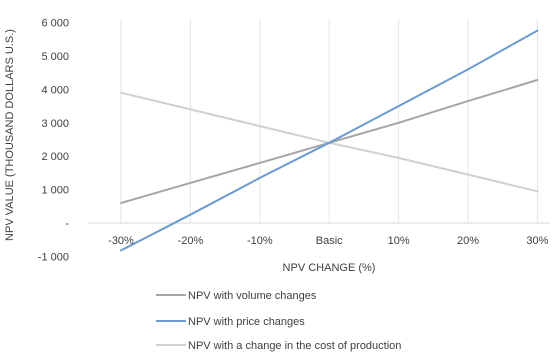 The image size is (558, 354). I want to click on legend-label: NPV with price changes, so click(246, 322).